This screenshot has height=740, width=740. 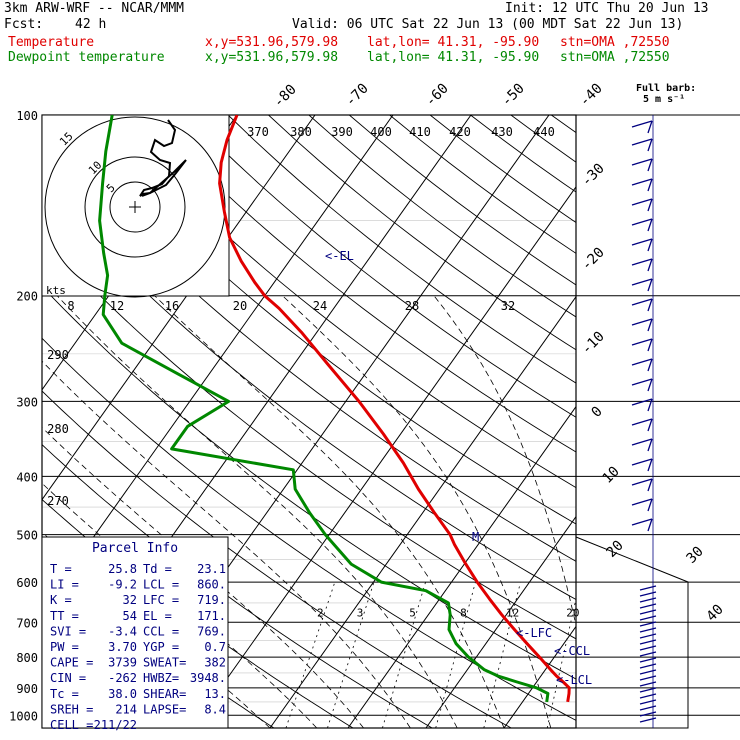 I want to click on parcel-field-value: 719., so click(x=211, y=600).